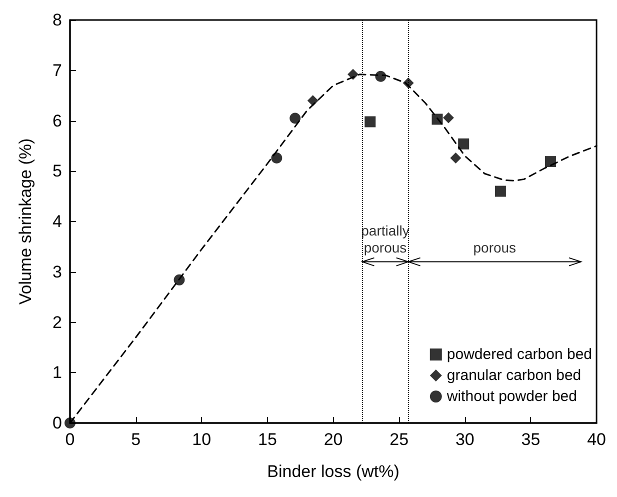 Image resolution: width=617 pixels, height=497 pixels. I want to click on x-tick-label: 35, so click(530, 439).